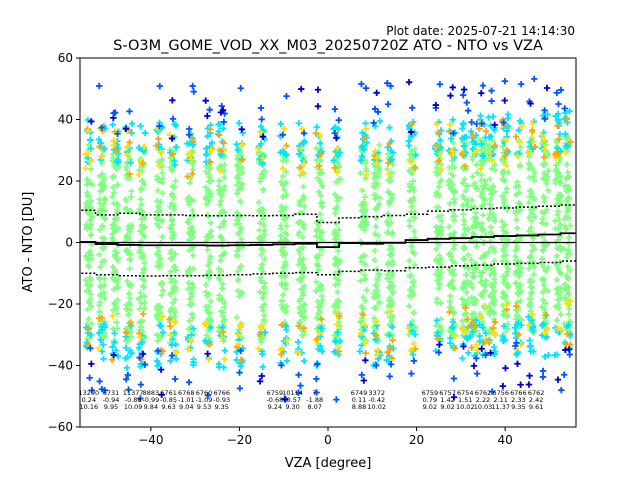 This screenshot has height=480, width=640. Describe the element at coordinates (69, 243) in the screenshot. I see `y-tick-label: 0` at that location.